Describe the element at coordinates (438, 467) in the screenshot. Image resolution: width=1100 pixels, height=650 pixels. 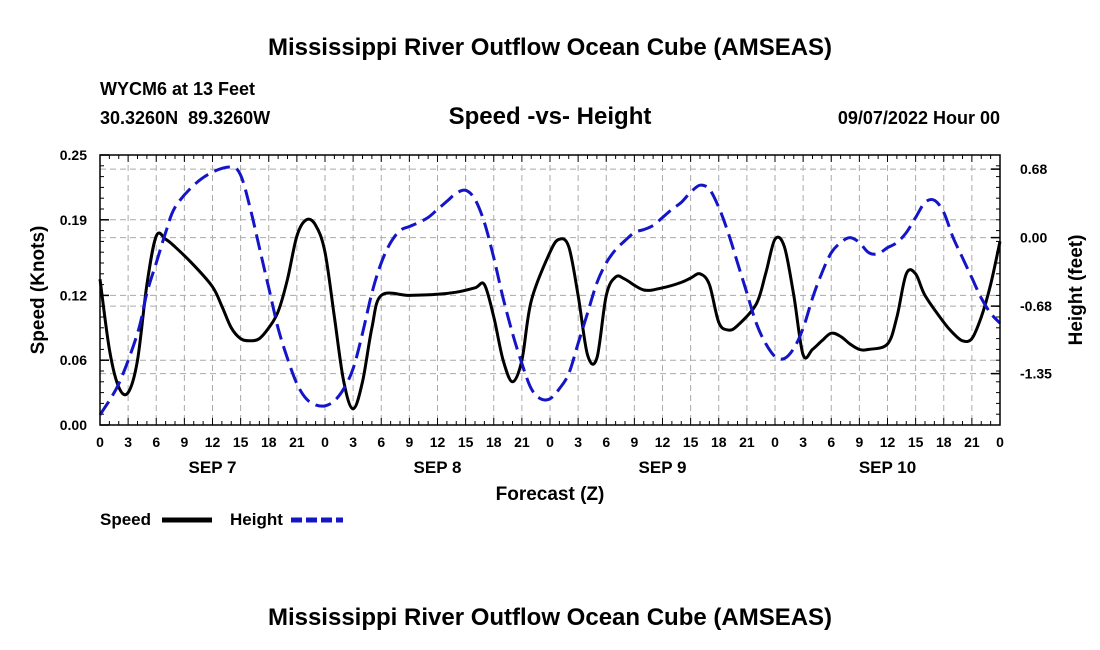
I see `day-label: SEP 8` at that location.